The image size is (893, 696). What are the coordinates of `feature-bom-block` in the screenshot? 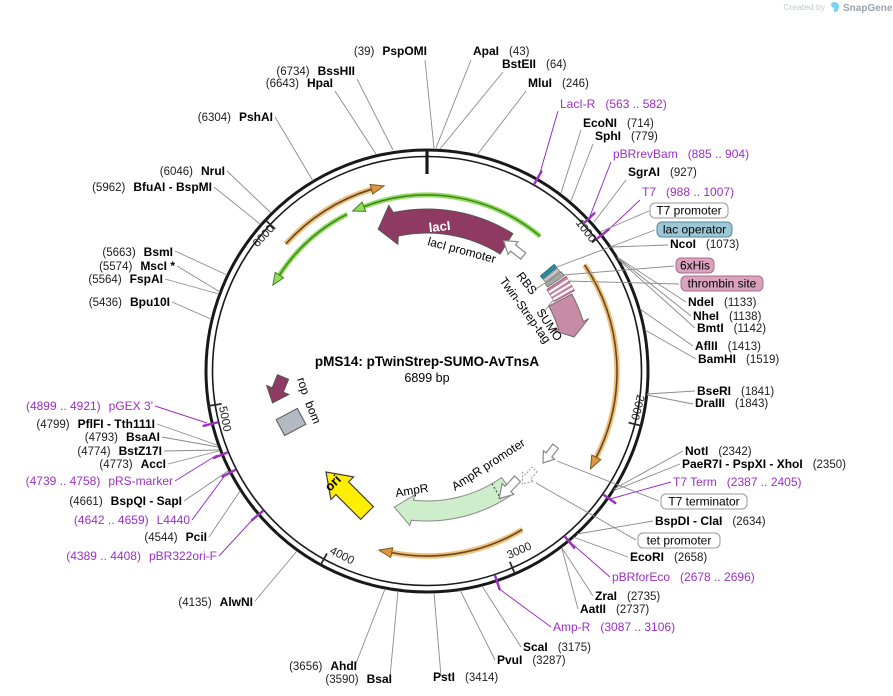 It's located at (291, 422).